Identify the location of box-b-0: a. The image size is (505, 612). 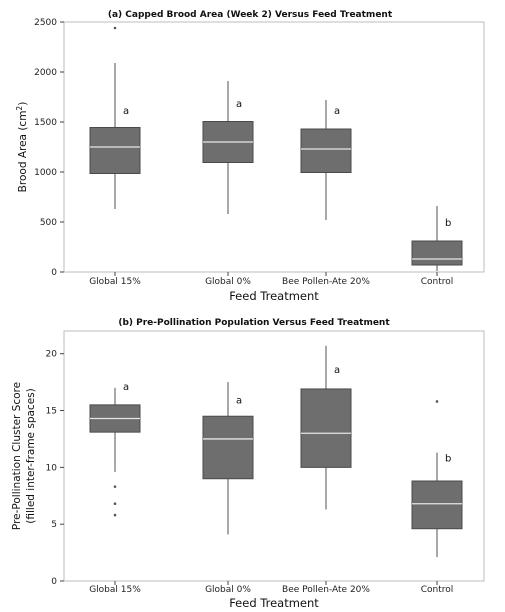
(115, 449).